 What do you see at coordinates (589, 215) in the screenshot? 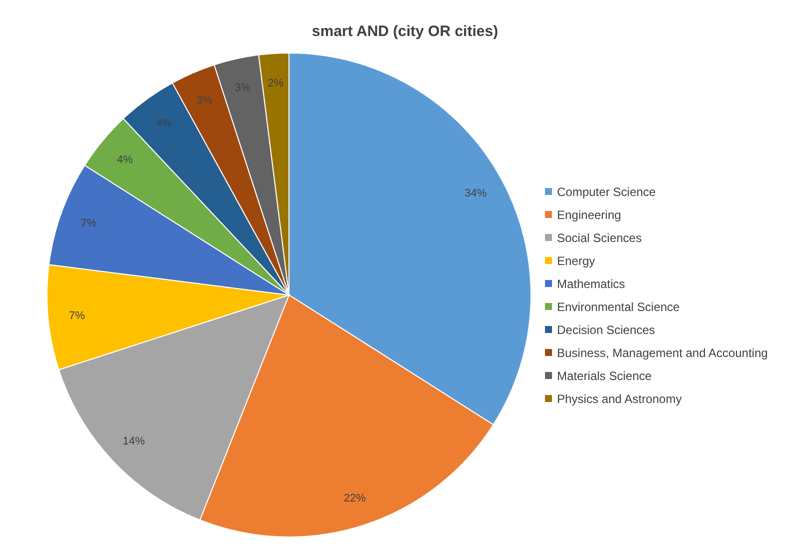
I see `legend-label: Engineering` at bounding box center [589, 215].